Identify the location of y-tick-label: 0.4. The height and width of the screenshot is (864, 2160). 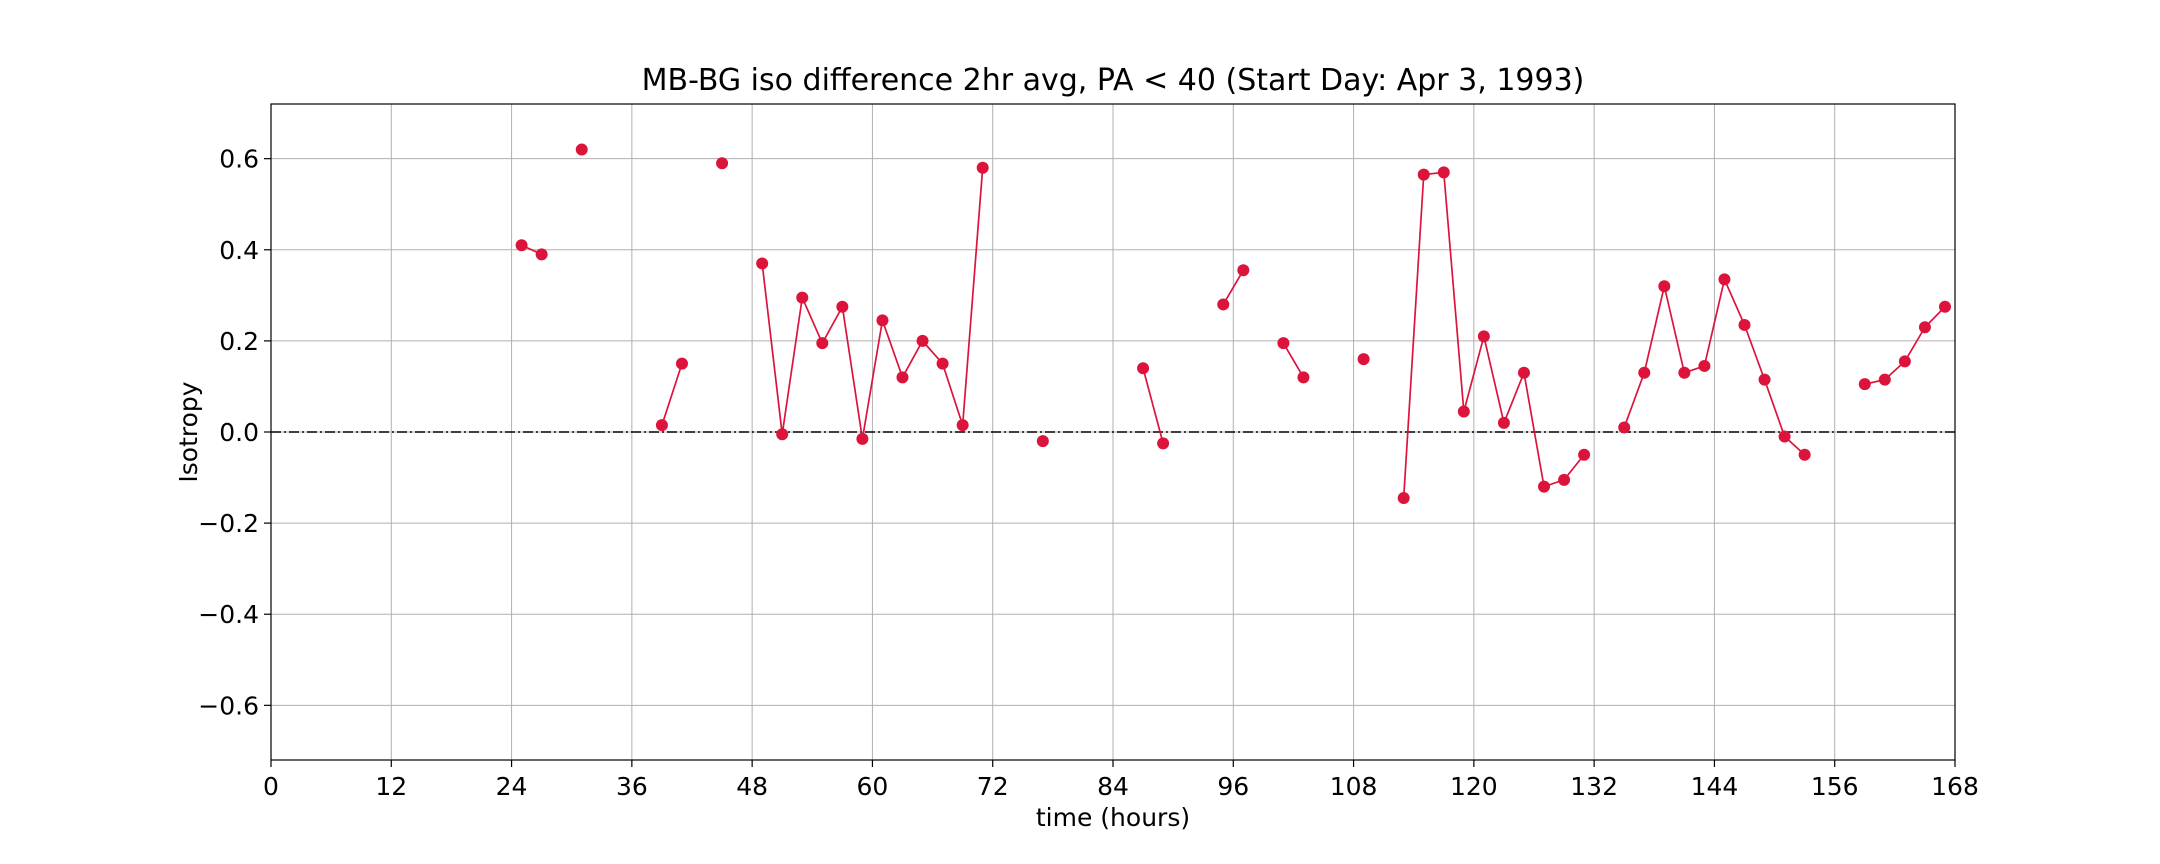
(239, 250).